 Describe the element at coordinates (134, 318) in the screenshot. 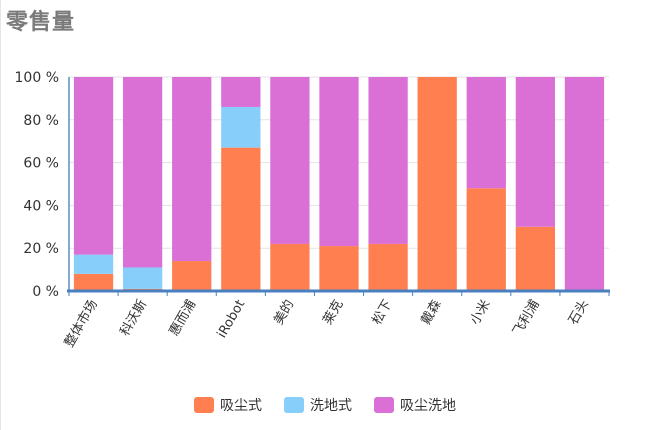

I see `x-tick-label: 科沃斯` at that location.